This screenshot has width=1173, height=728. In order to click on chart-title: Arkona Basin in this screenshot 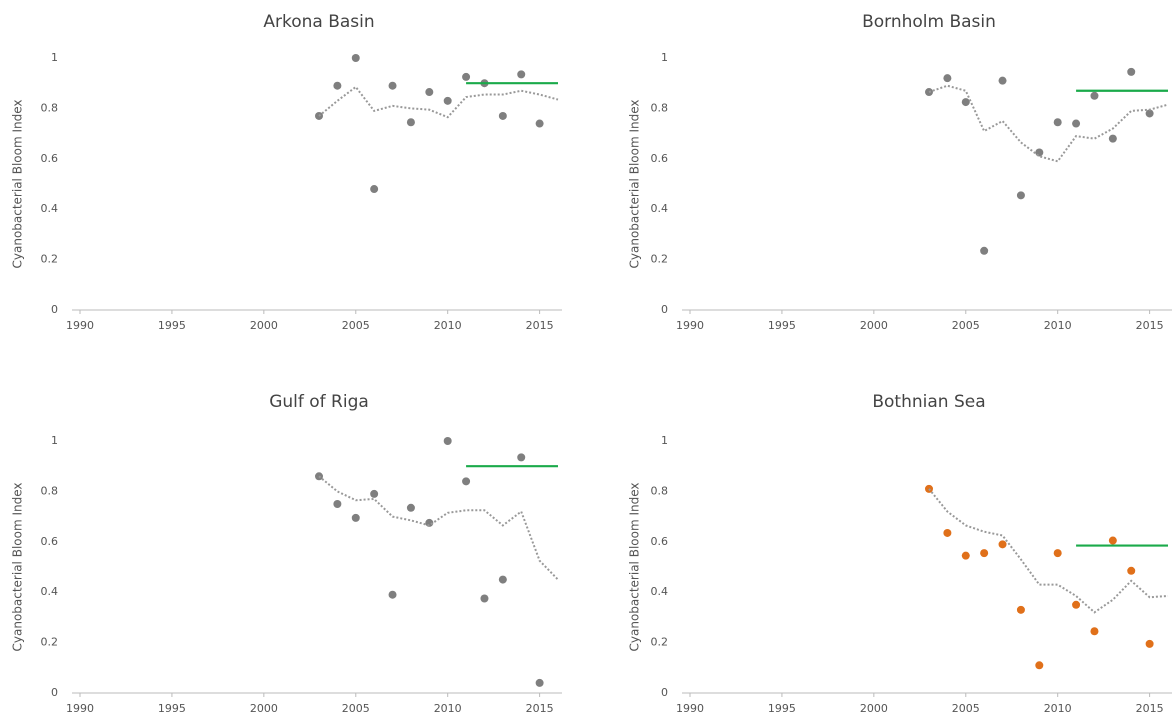, I will do `click(318, 22)`.